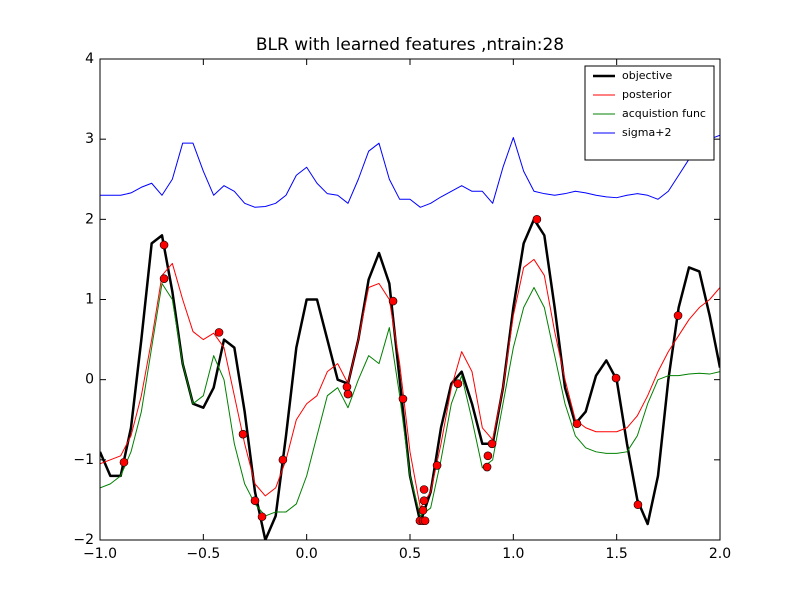  Describe the element at coordinates (203, 554) in the screenshot. I see `x-tick-label: −0.5` at that location.